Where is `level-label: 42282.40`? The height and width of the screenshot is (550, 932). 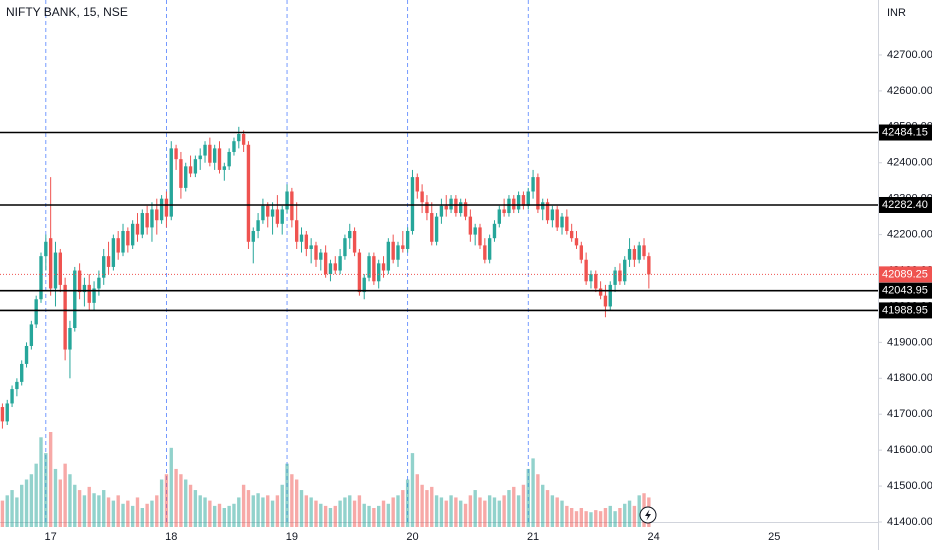 level-label: 42282.40 is located at coordinates (905, 205).